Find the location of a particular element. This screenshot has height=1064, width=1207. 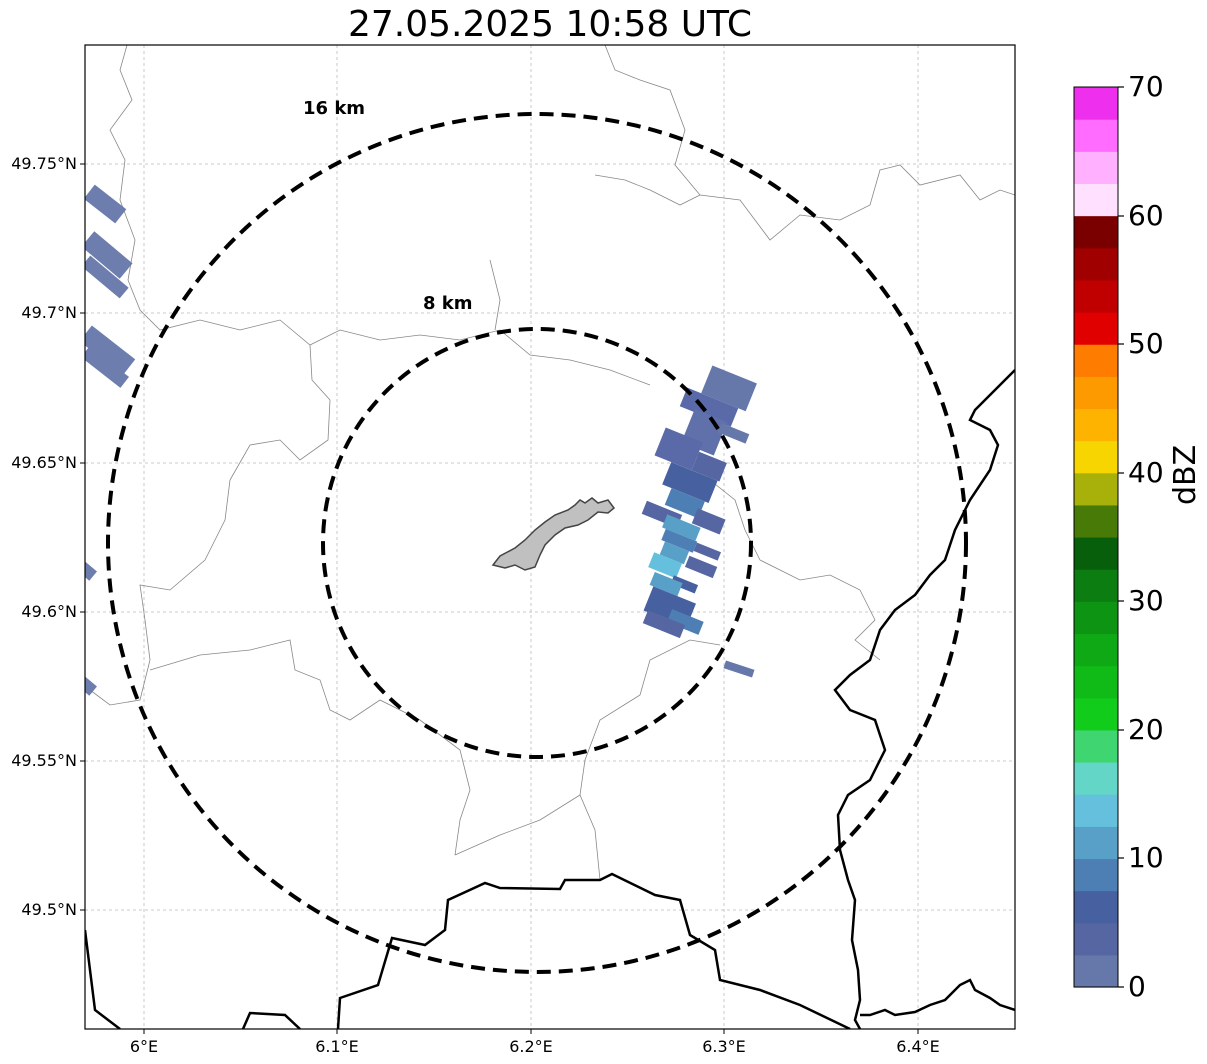

lat-label: 49.6°N is located at coordinates (49, 611).